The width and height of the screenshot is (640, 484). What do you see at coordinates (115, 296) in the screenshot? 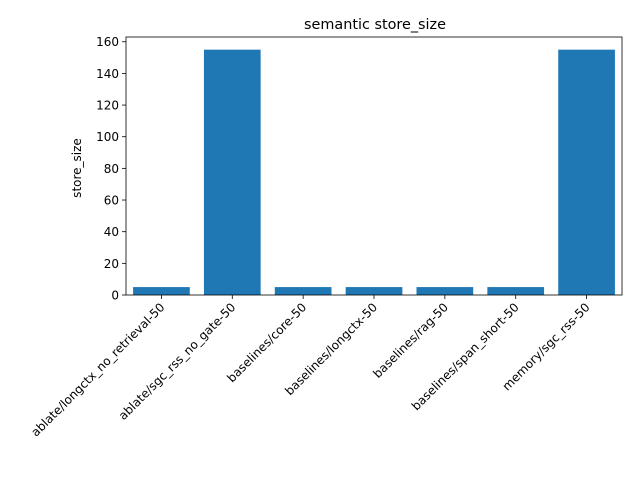
I see `y-tick-label: 0` at bounding box center [115, 296].